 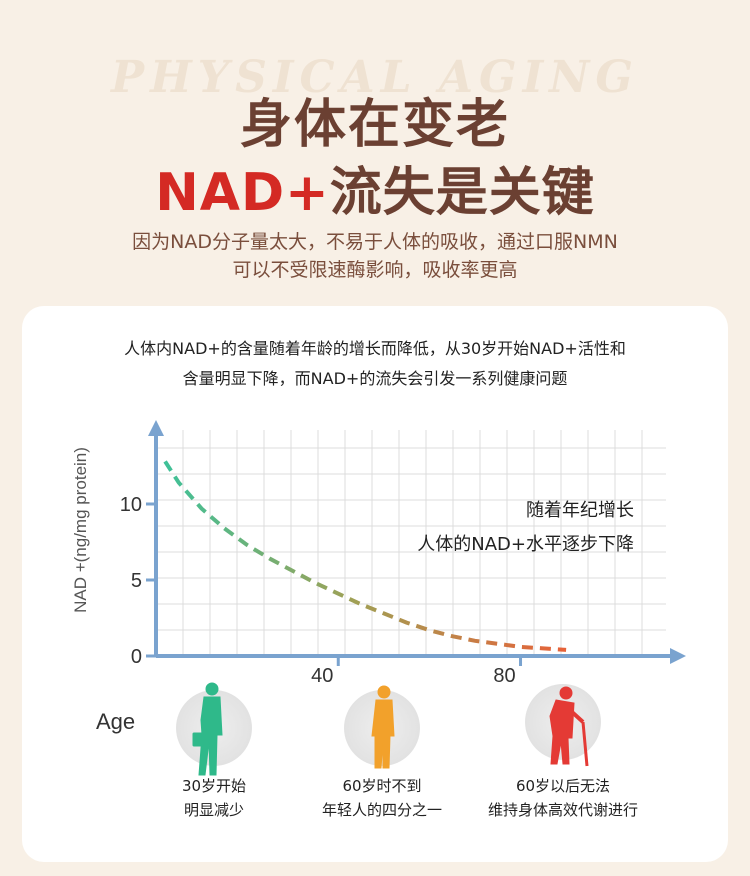 I want to click on figure-30s-walker, so click(x=214, y=729).